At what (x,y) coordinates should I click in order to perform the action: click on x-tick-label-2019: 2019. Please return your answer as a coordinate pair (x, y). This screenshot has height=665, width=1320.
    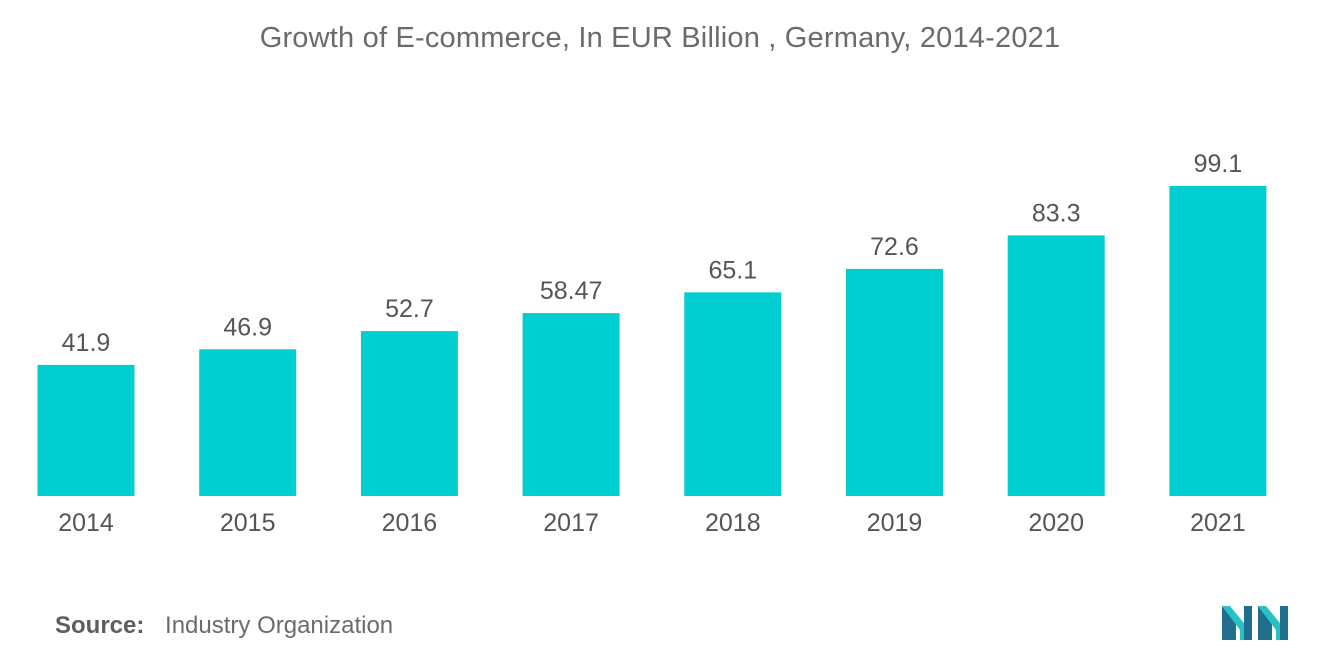
    Looking at the image, I should click on (895, 523).